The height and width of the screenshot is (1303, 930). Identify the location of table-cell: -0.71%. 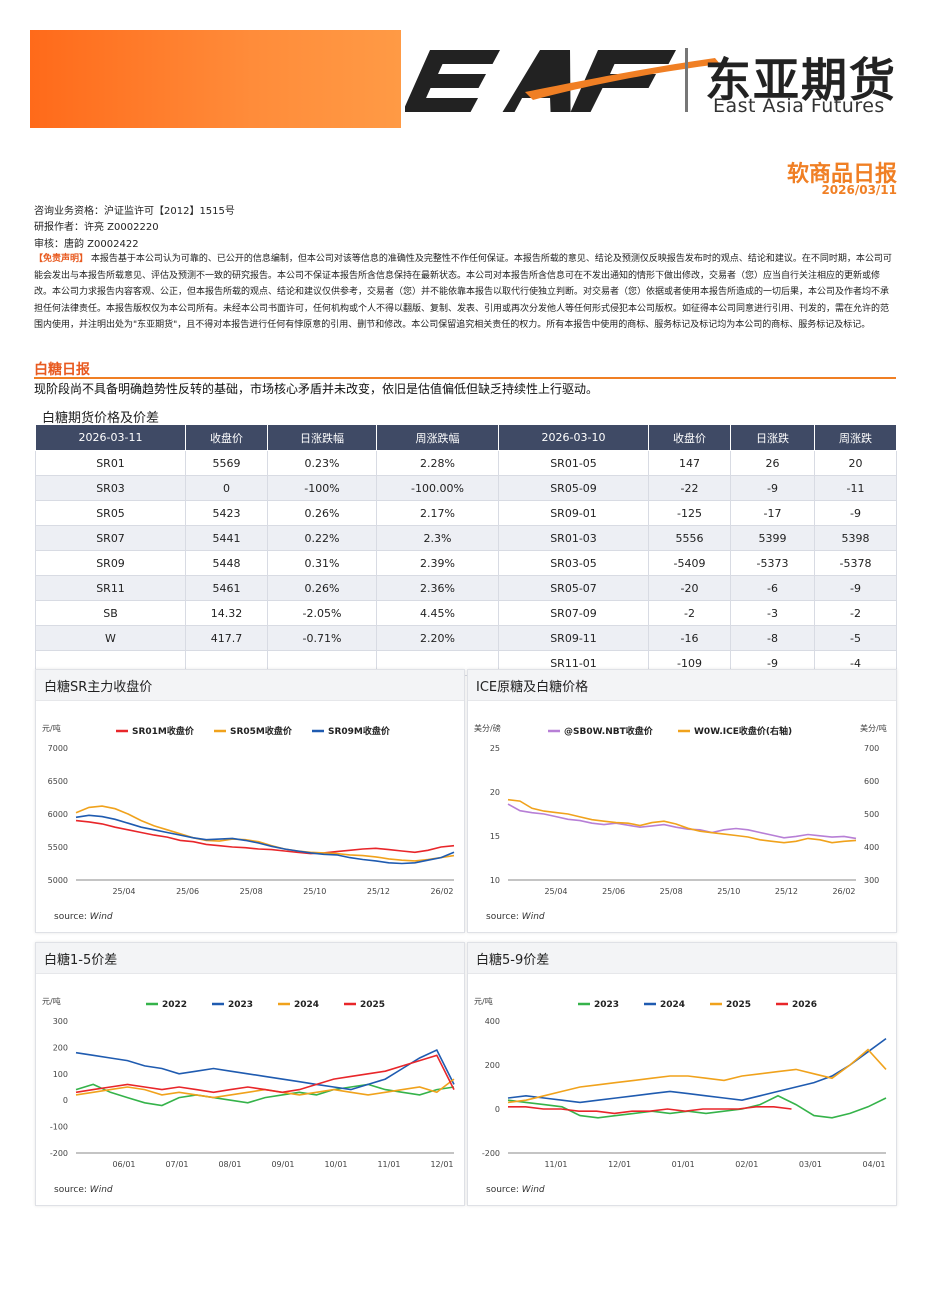
(322, 638).